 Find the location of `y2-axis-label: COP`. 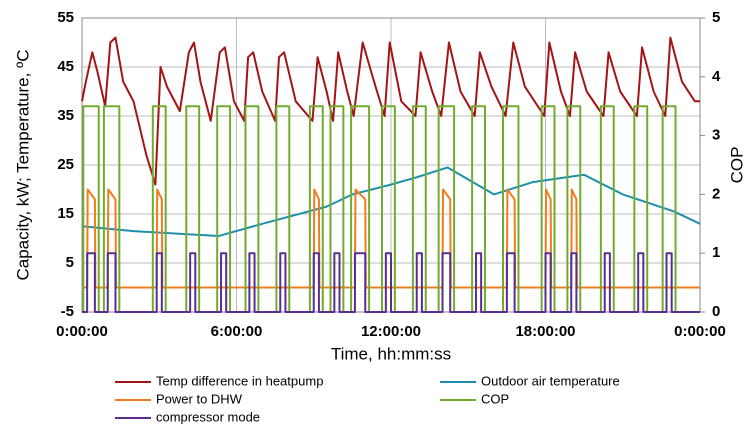

y2-axis-label: COP is located at coordinates (736, 165).